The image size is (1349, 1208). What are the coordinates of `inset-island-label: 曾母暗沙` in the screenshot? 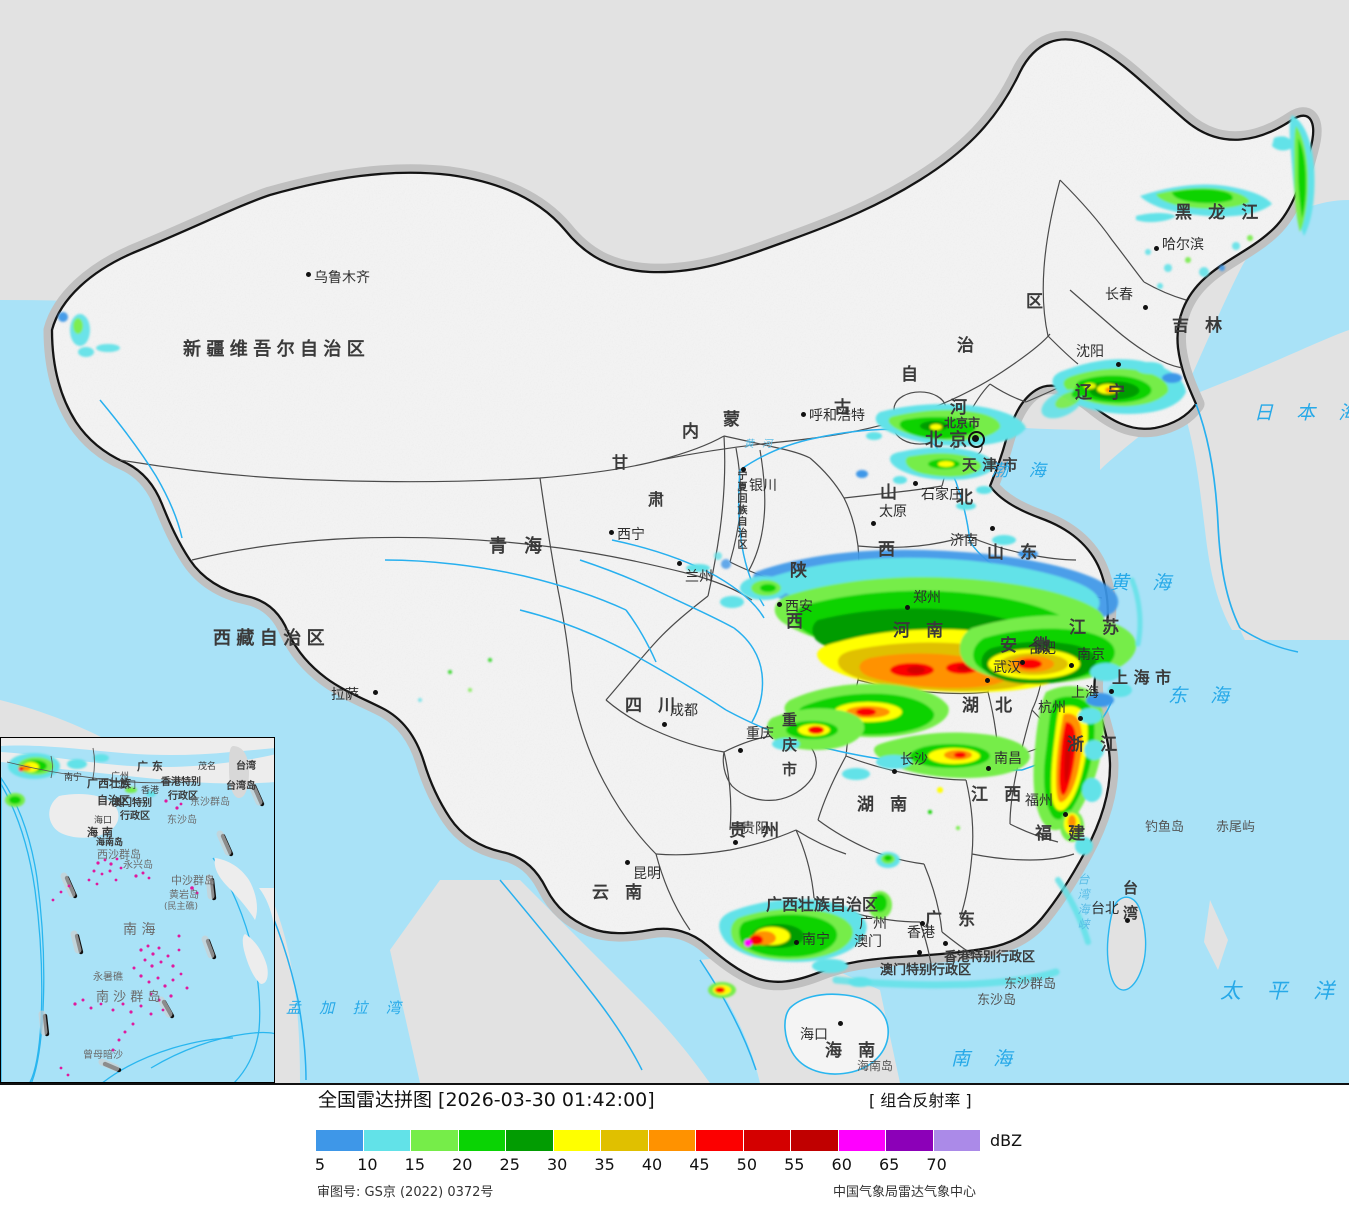 It's located at (103, 1055).